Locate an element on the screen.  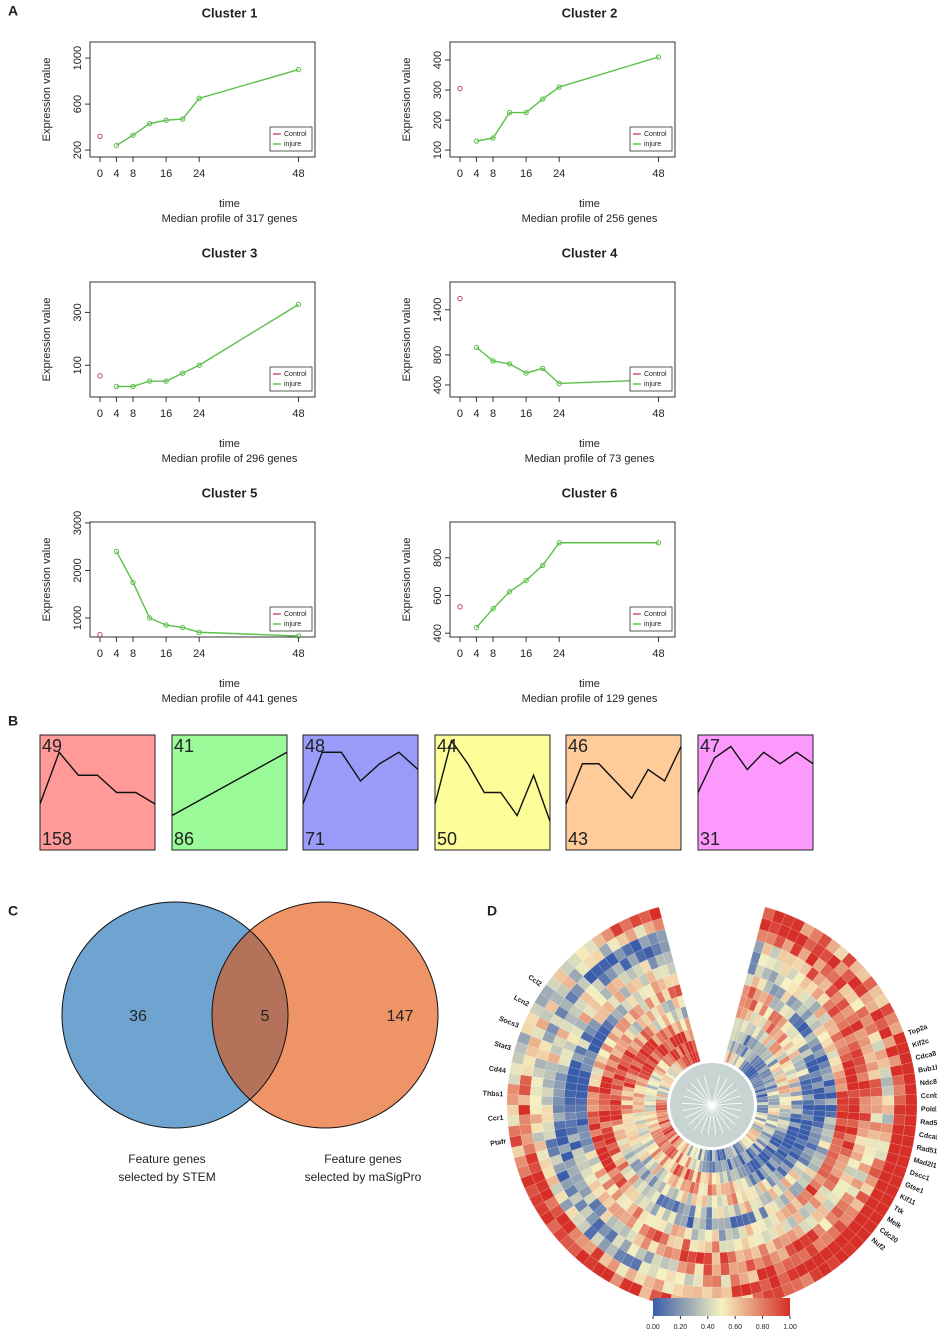
x-tick-label: 0 is located at coordinates (460, 174).